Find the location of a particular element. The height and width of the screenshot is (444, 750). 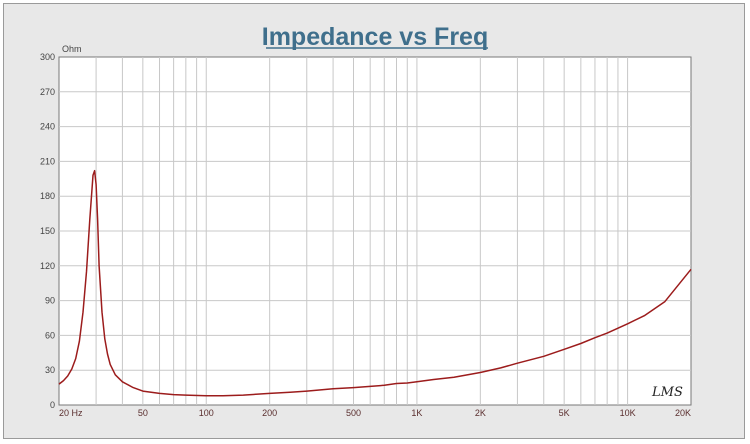

x-tick-label-6: 2K is located at coordinates (480, 413).